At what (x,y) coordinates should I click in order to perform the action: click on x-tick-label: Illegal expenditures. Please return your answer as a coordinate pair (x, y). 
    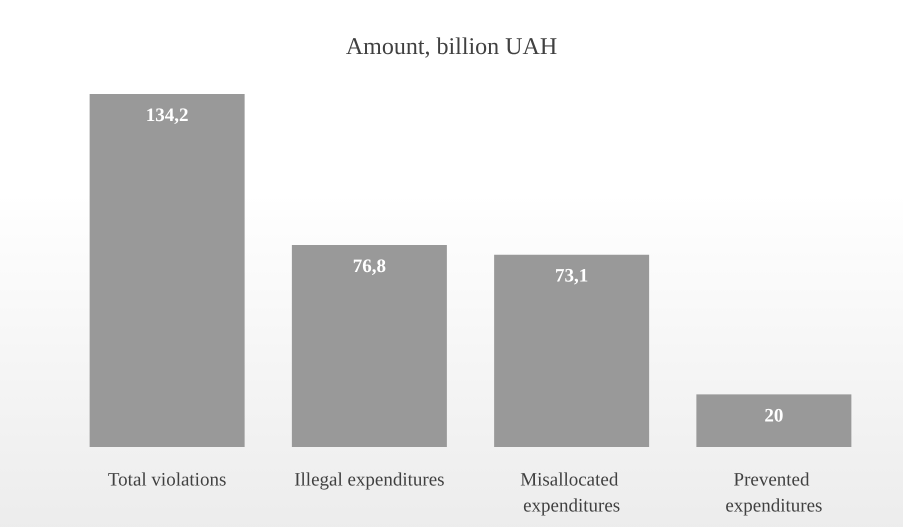
    Looking at the image, I should click on (369, 480).